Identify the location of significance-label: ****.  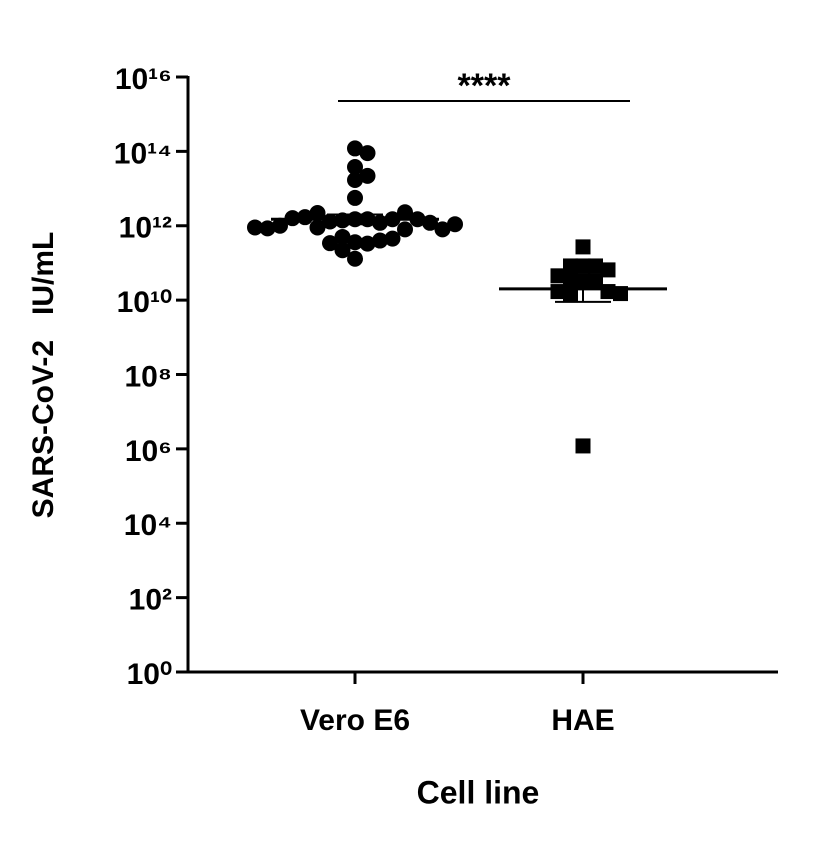
(485, 86).